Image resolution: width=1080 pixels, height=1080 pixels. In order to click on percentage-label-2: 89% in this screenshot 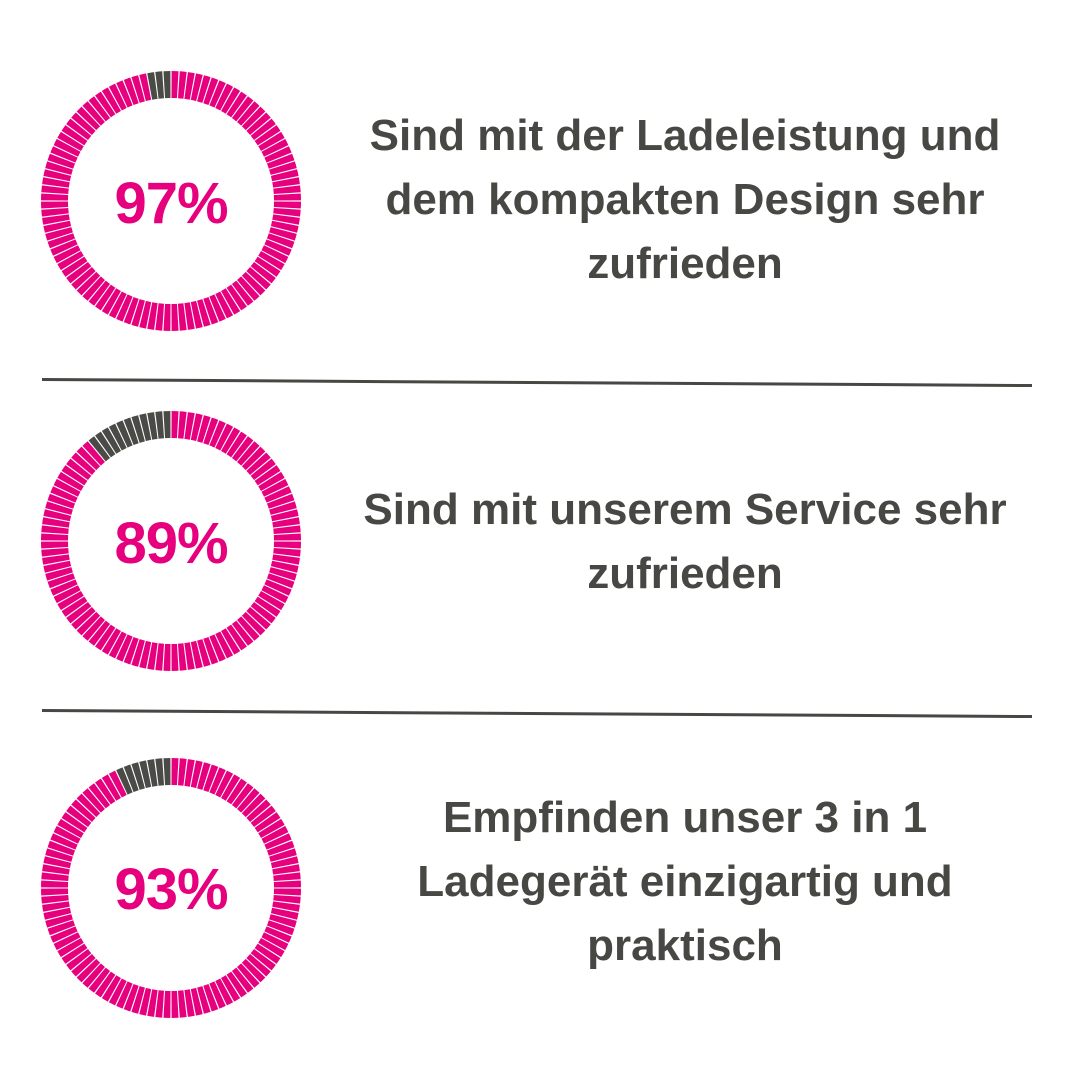, I will do `click(171, 543)`.